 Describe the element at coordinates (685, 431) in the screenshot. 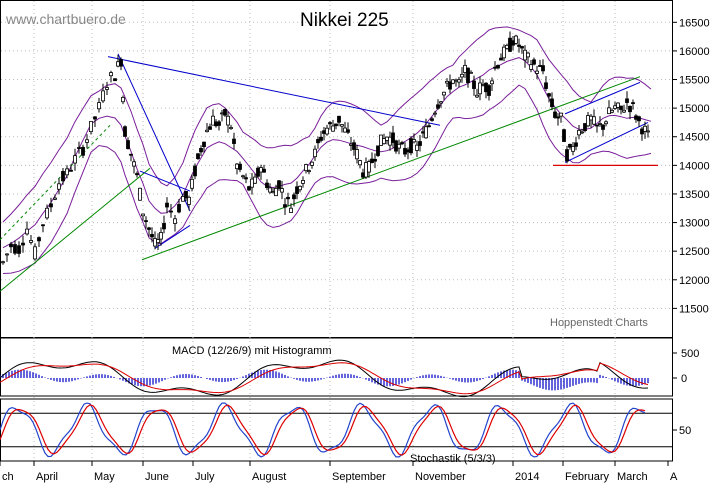

I see `stoch-y-label: 50` at that location.